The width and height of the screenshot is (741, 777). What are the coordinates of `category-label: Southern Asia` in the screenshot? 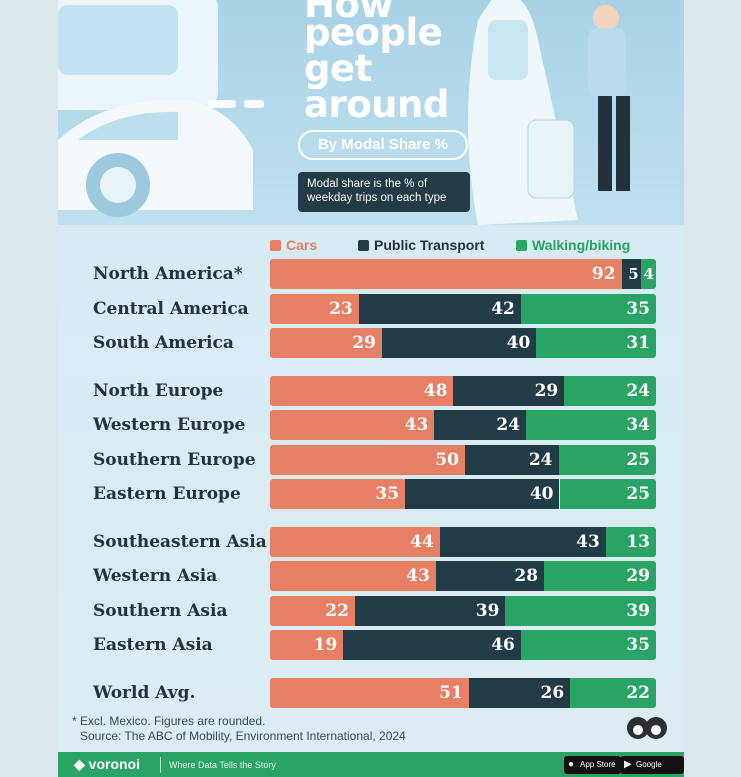 It's located at (160, 610).